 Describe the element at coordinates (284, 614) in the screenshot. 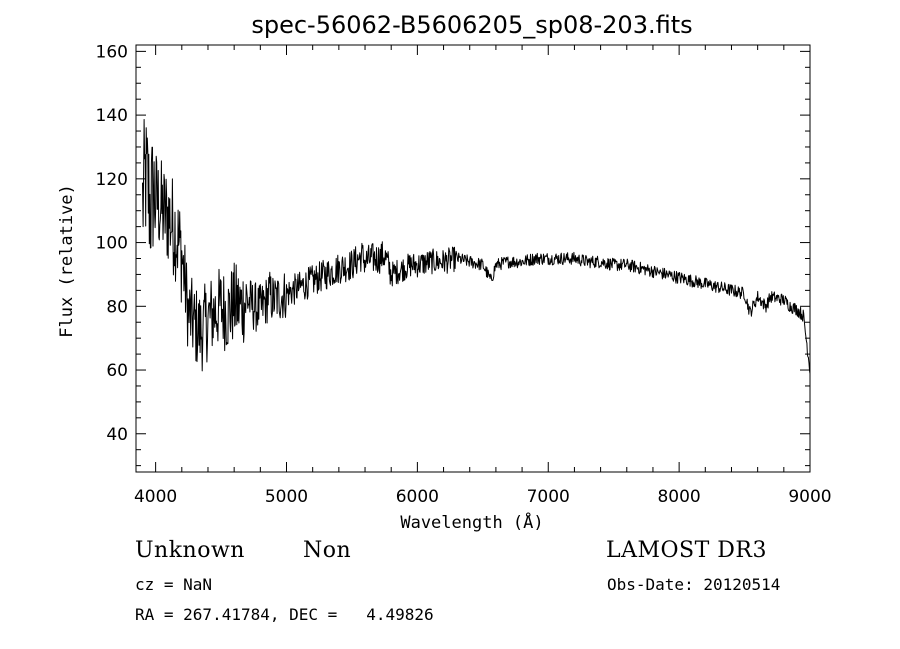

I see `coordinates: RA = 267.41784, DEC = 4.49826` at that location.